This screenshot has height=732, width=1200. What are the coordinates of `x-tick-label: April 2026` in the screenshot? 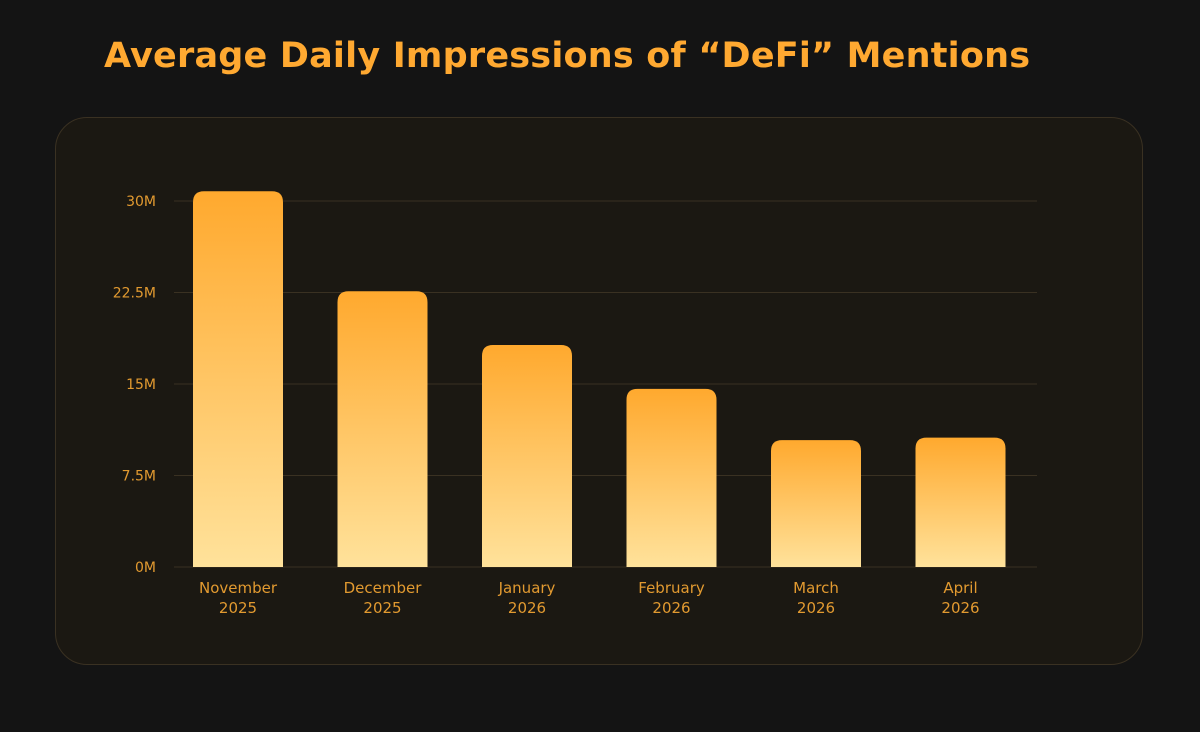 It's located at (960, 598).